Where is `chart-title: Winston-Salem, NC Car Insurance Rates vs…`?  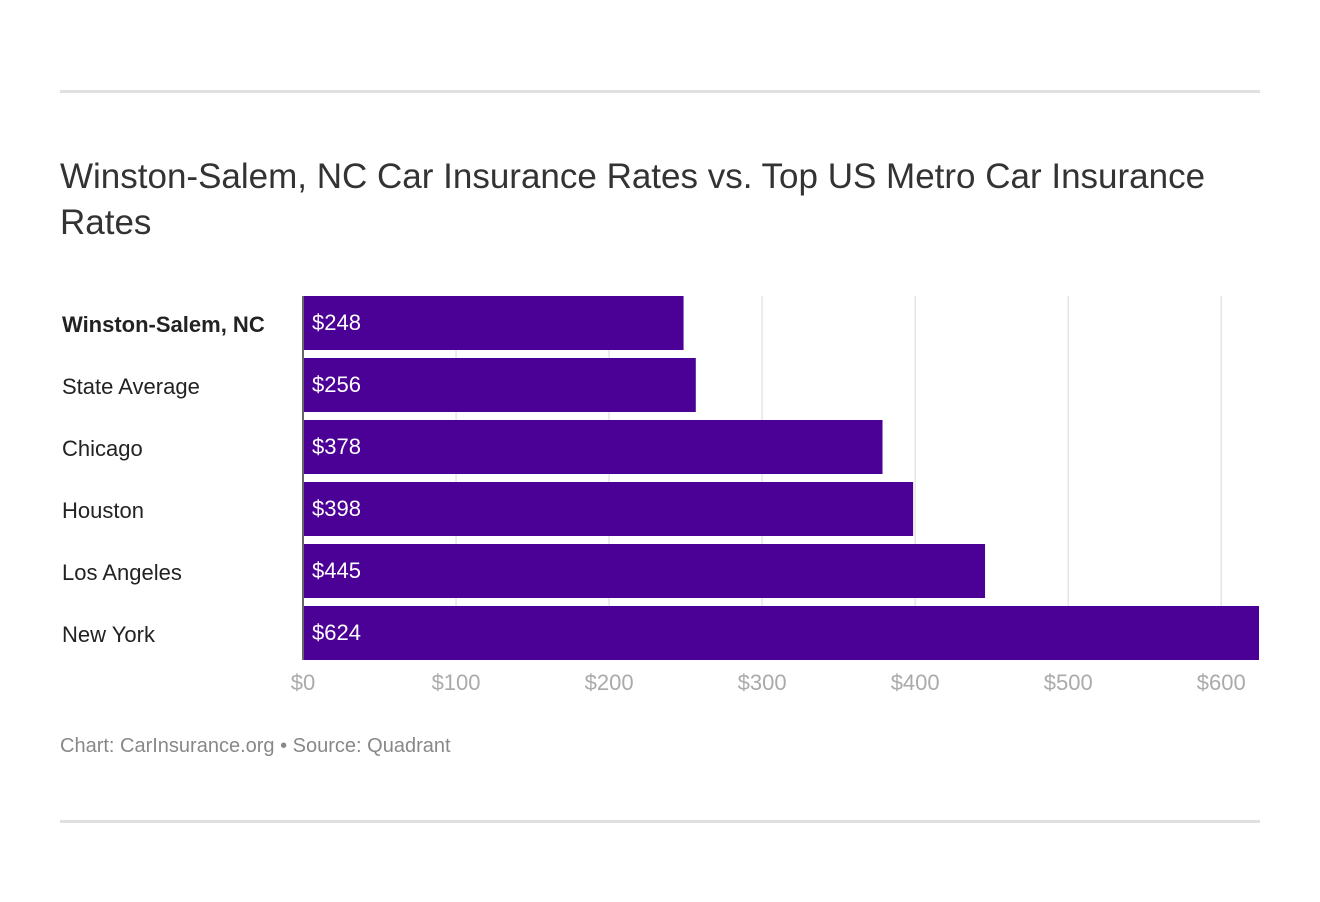 chart-title: Winston-Salem, NC Car Insurance Rates vs… is located at coordinates (633, 199).